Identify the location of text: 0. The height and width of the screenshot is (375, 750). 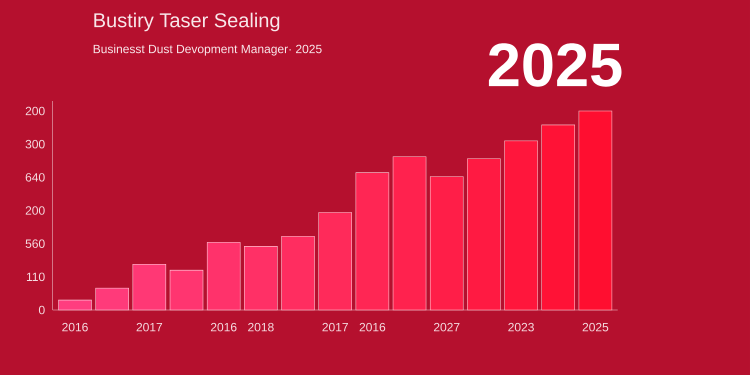
(41, 310).